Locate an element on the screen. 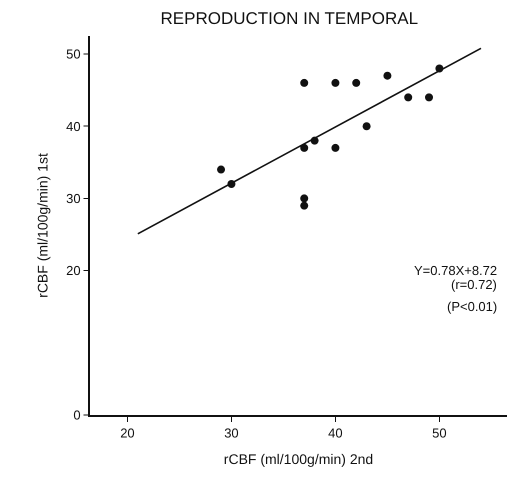 The image size is (526, 477). annotation: Y=0.78X+8.72 is located at coordinates (456, 270).